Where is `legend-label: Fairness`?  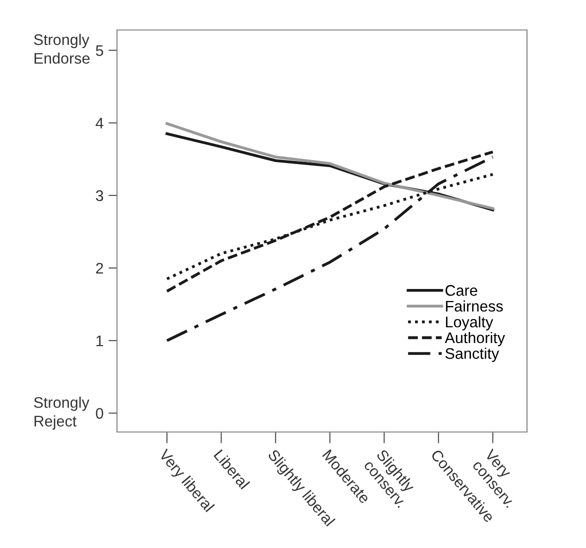
legend-label: Fairness is located at coordinates (474, 306).